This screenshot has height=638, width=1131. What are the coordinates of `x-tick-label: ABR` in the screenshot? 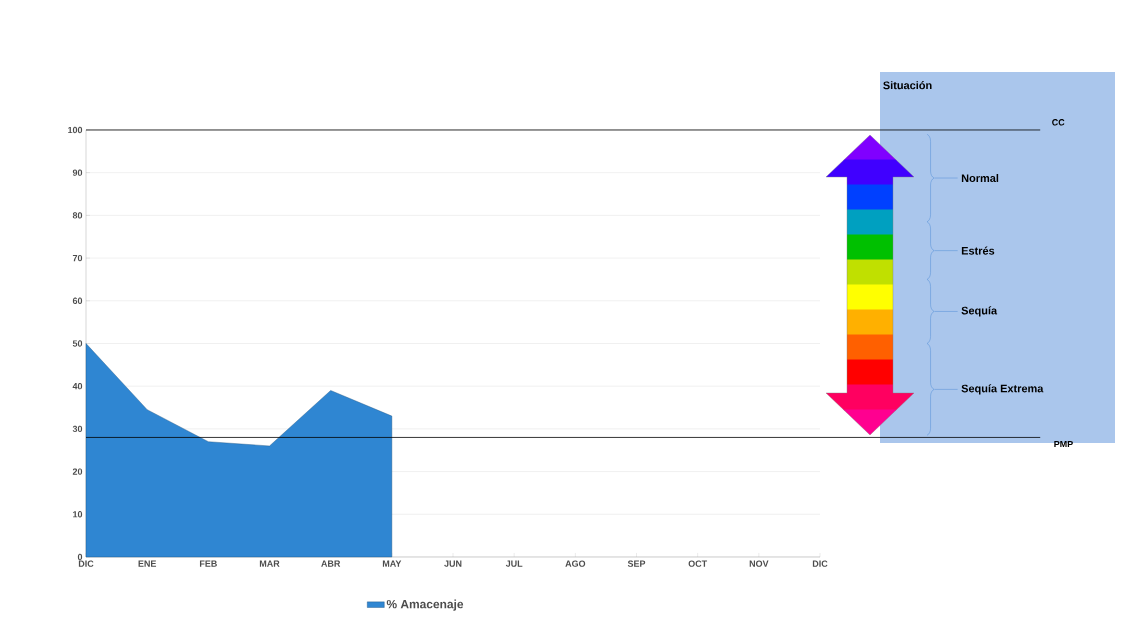 It's located at (331, 563).